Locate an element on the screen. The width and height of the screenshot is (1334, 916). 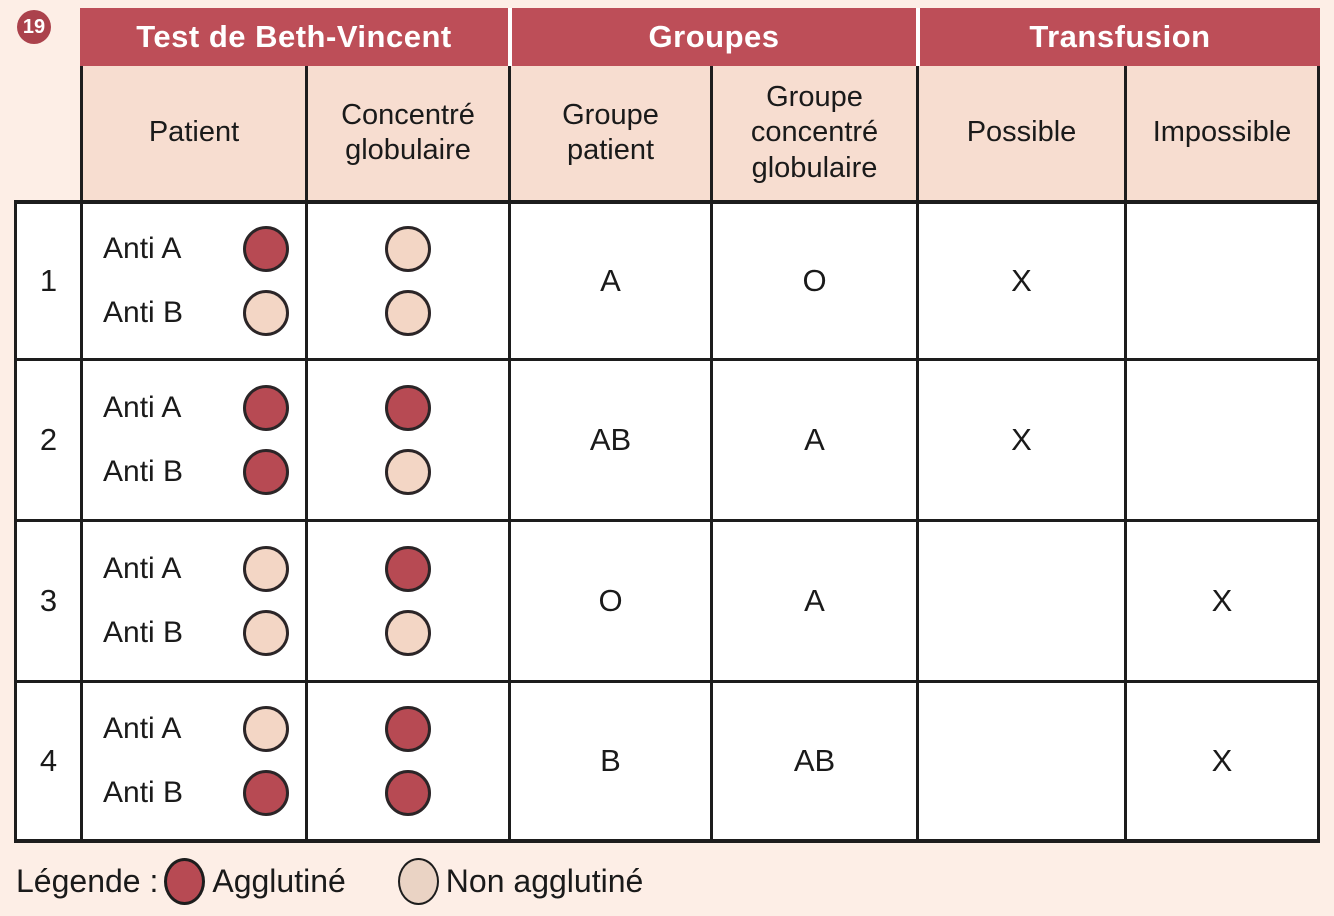
groupe-patient-cell: AB is located at coordinates (609, 441).